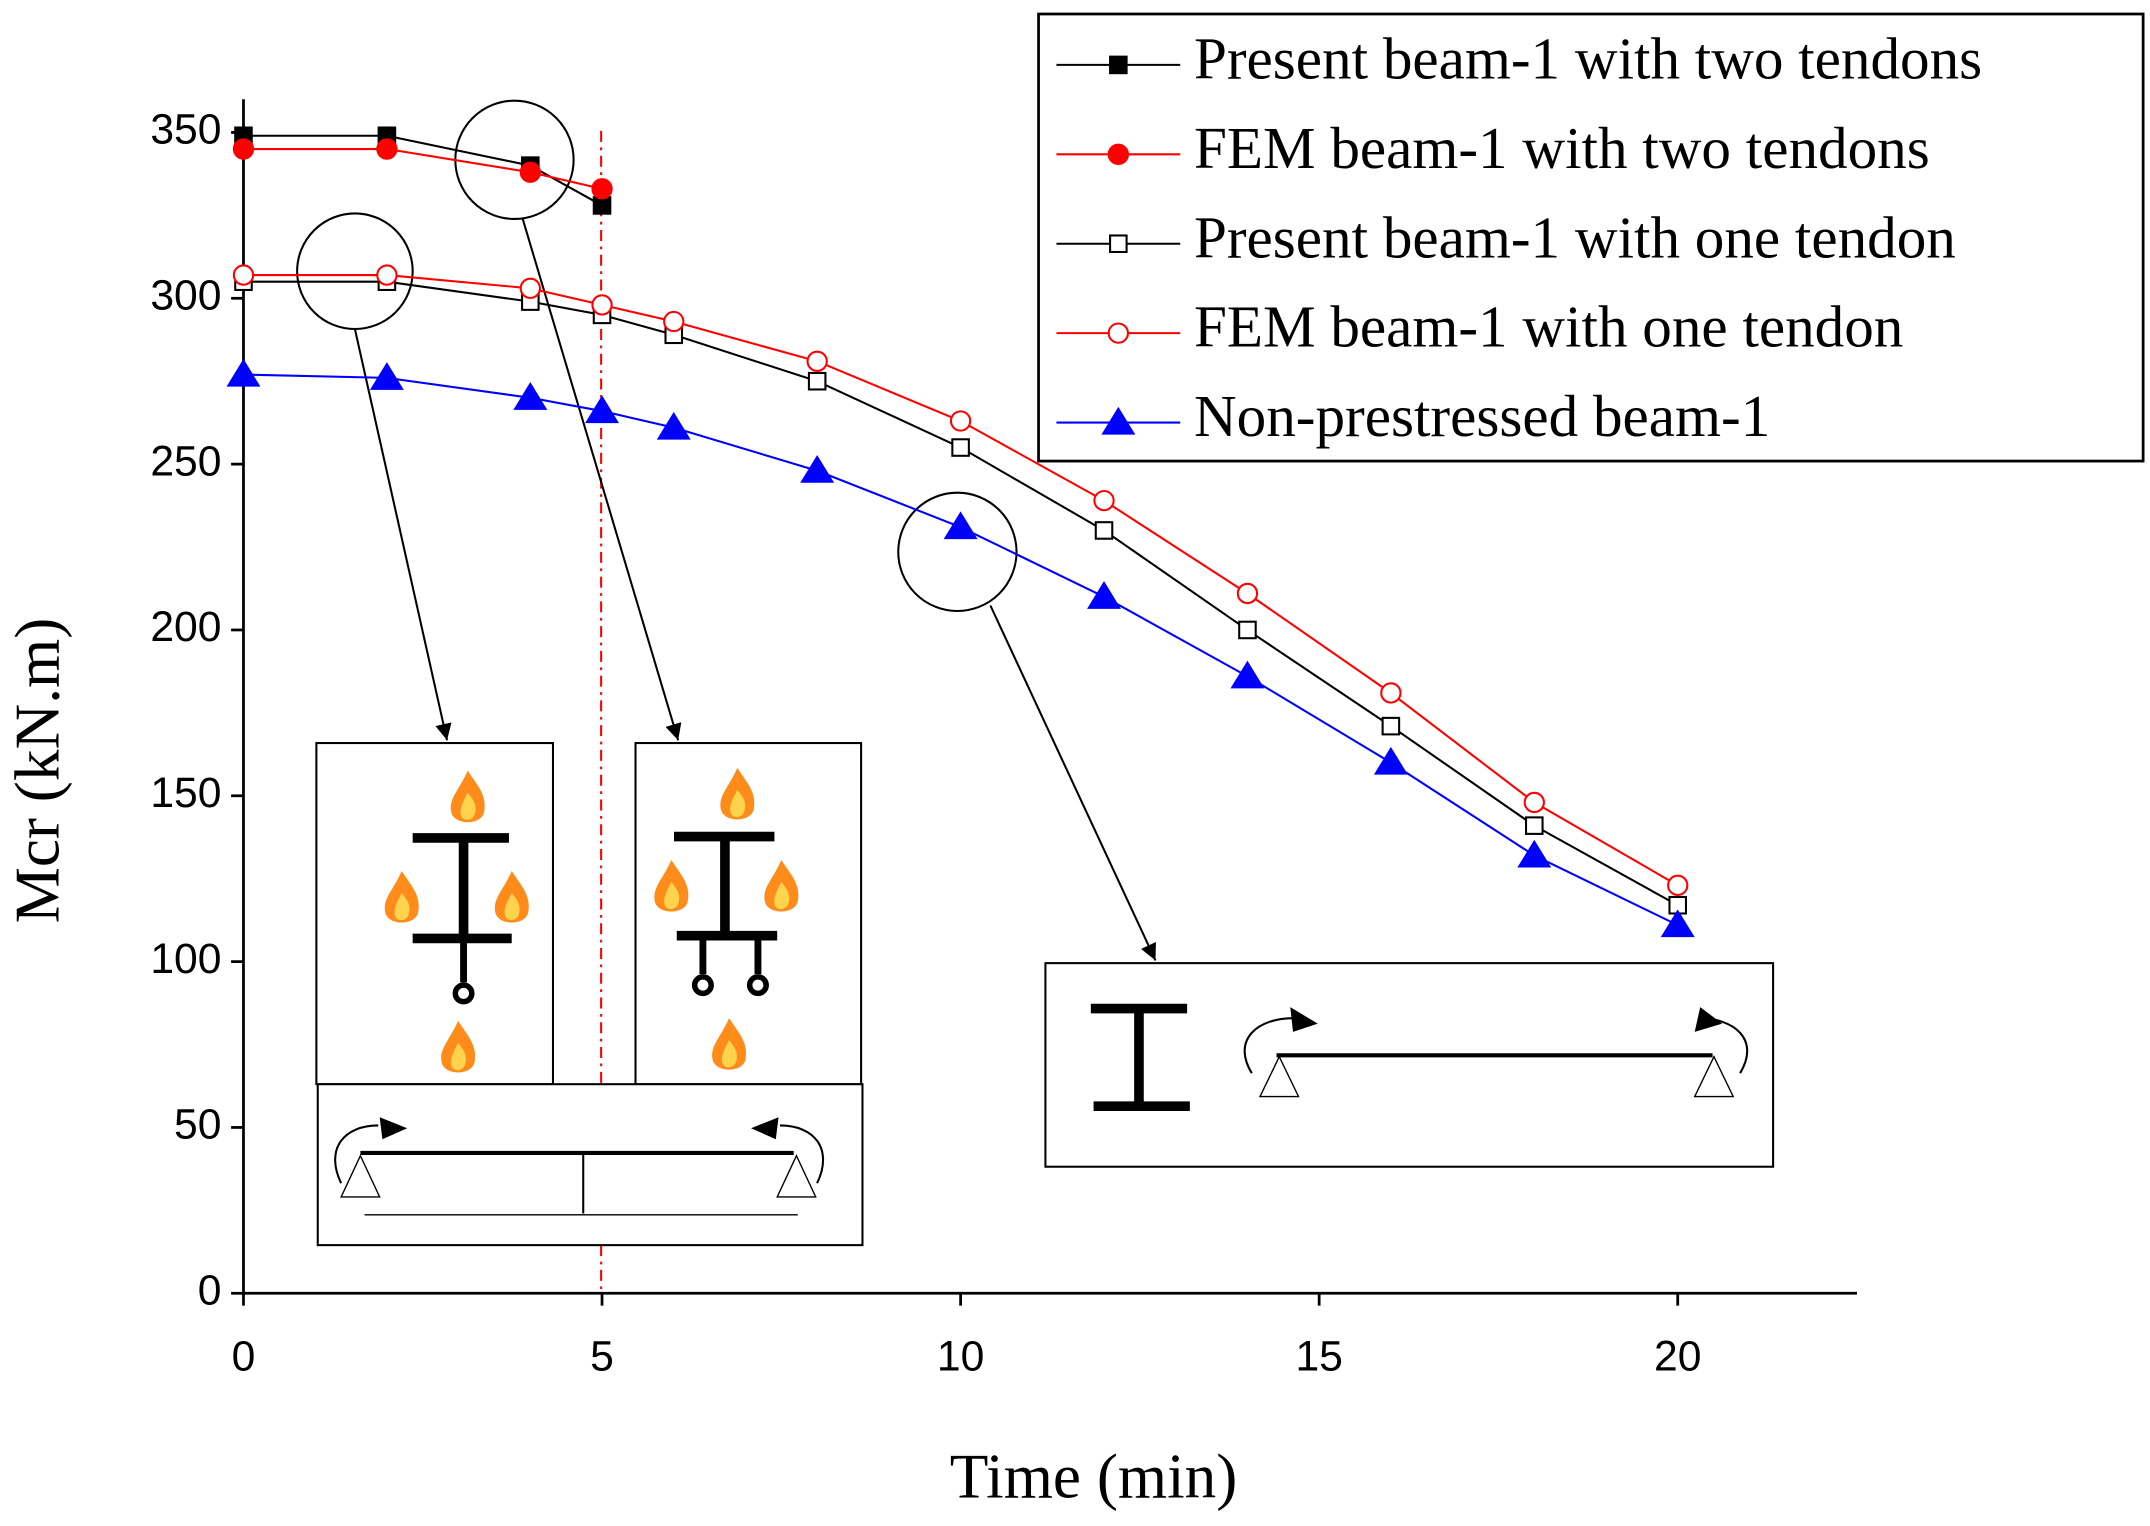 Image resolution: width=2150 pixels, height=1526 pixels. I want to click on inset-section-one-tendon, so click(435, 914).